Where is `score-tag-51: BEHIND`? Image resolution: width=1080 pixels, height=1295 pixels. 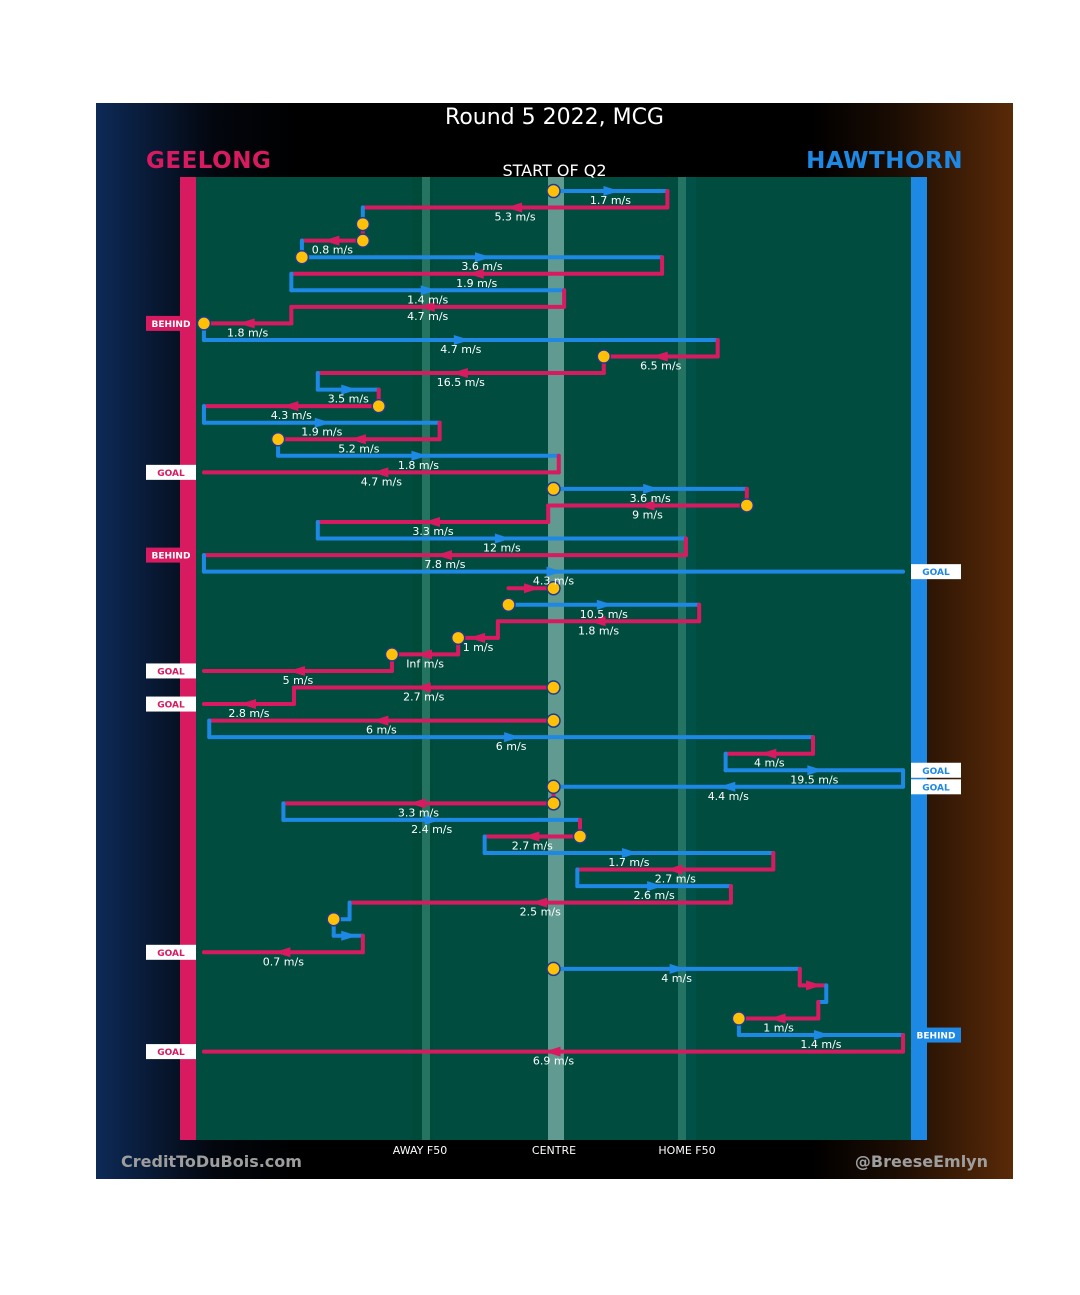 score-tag-51: BEHIND is located at coordinates (936, 1035).